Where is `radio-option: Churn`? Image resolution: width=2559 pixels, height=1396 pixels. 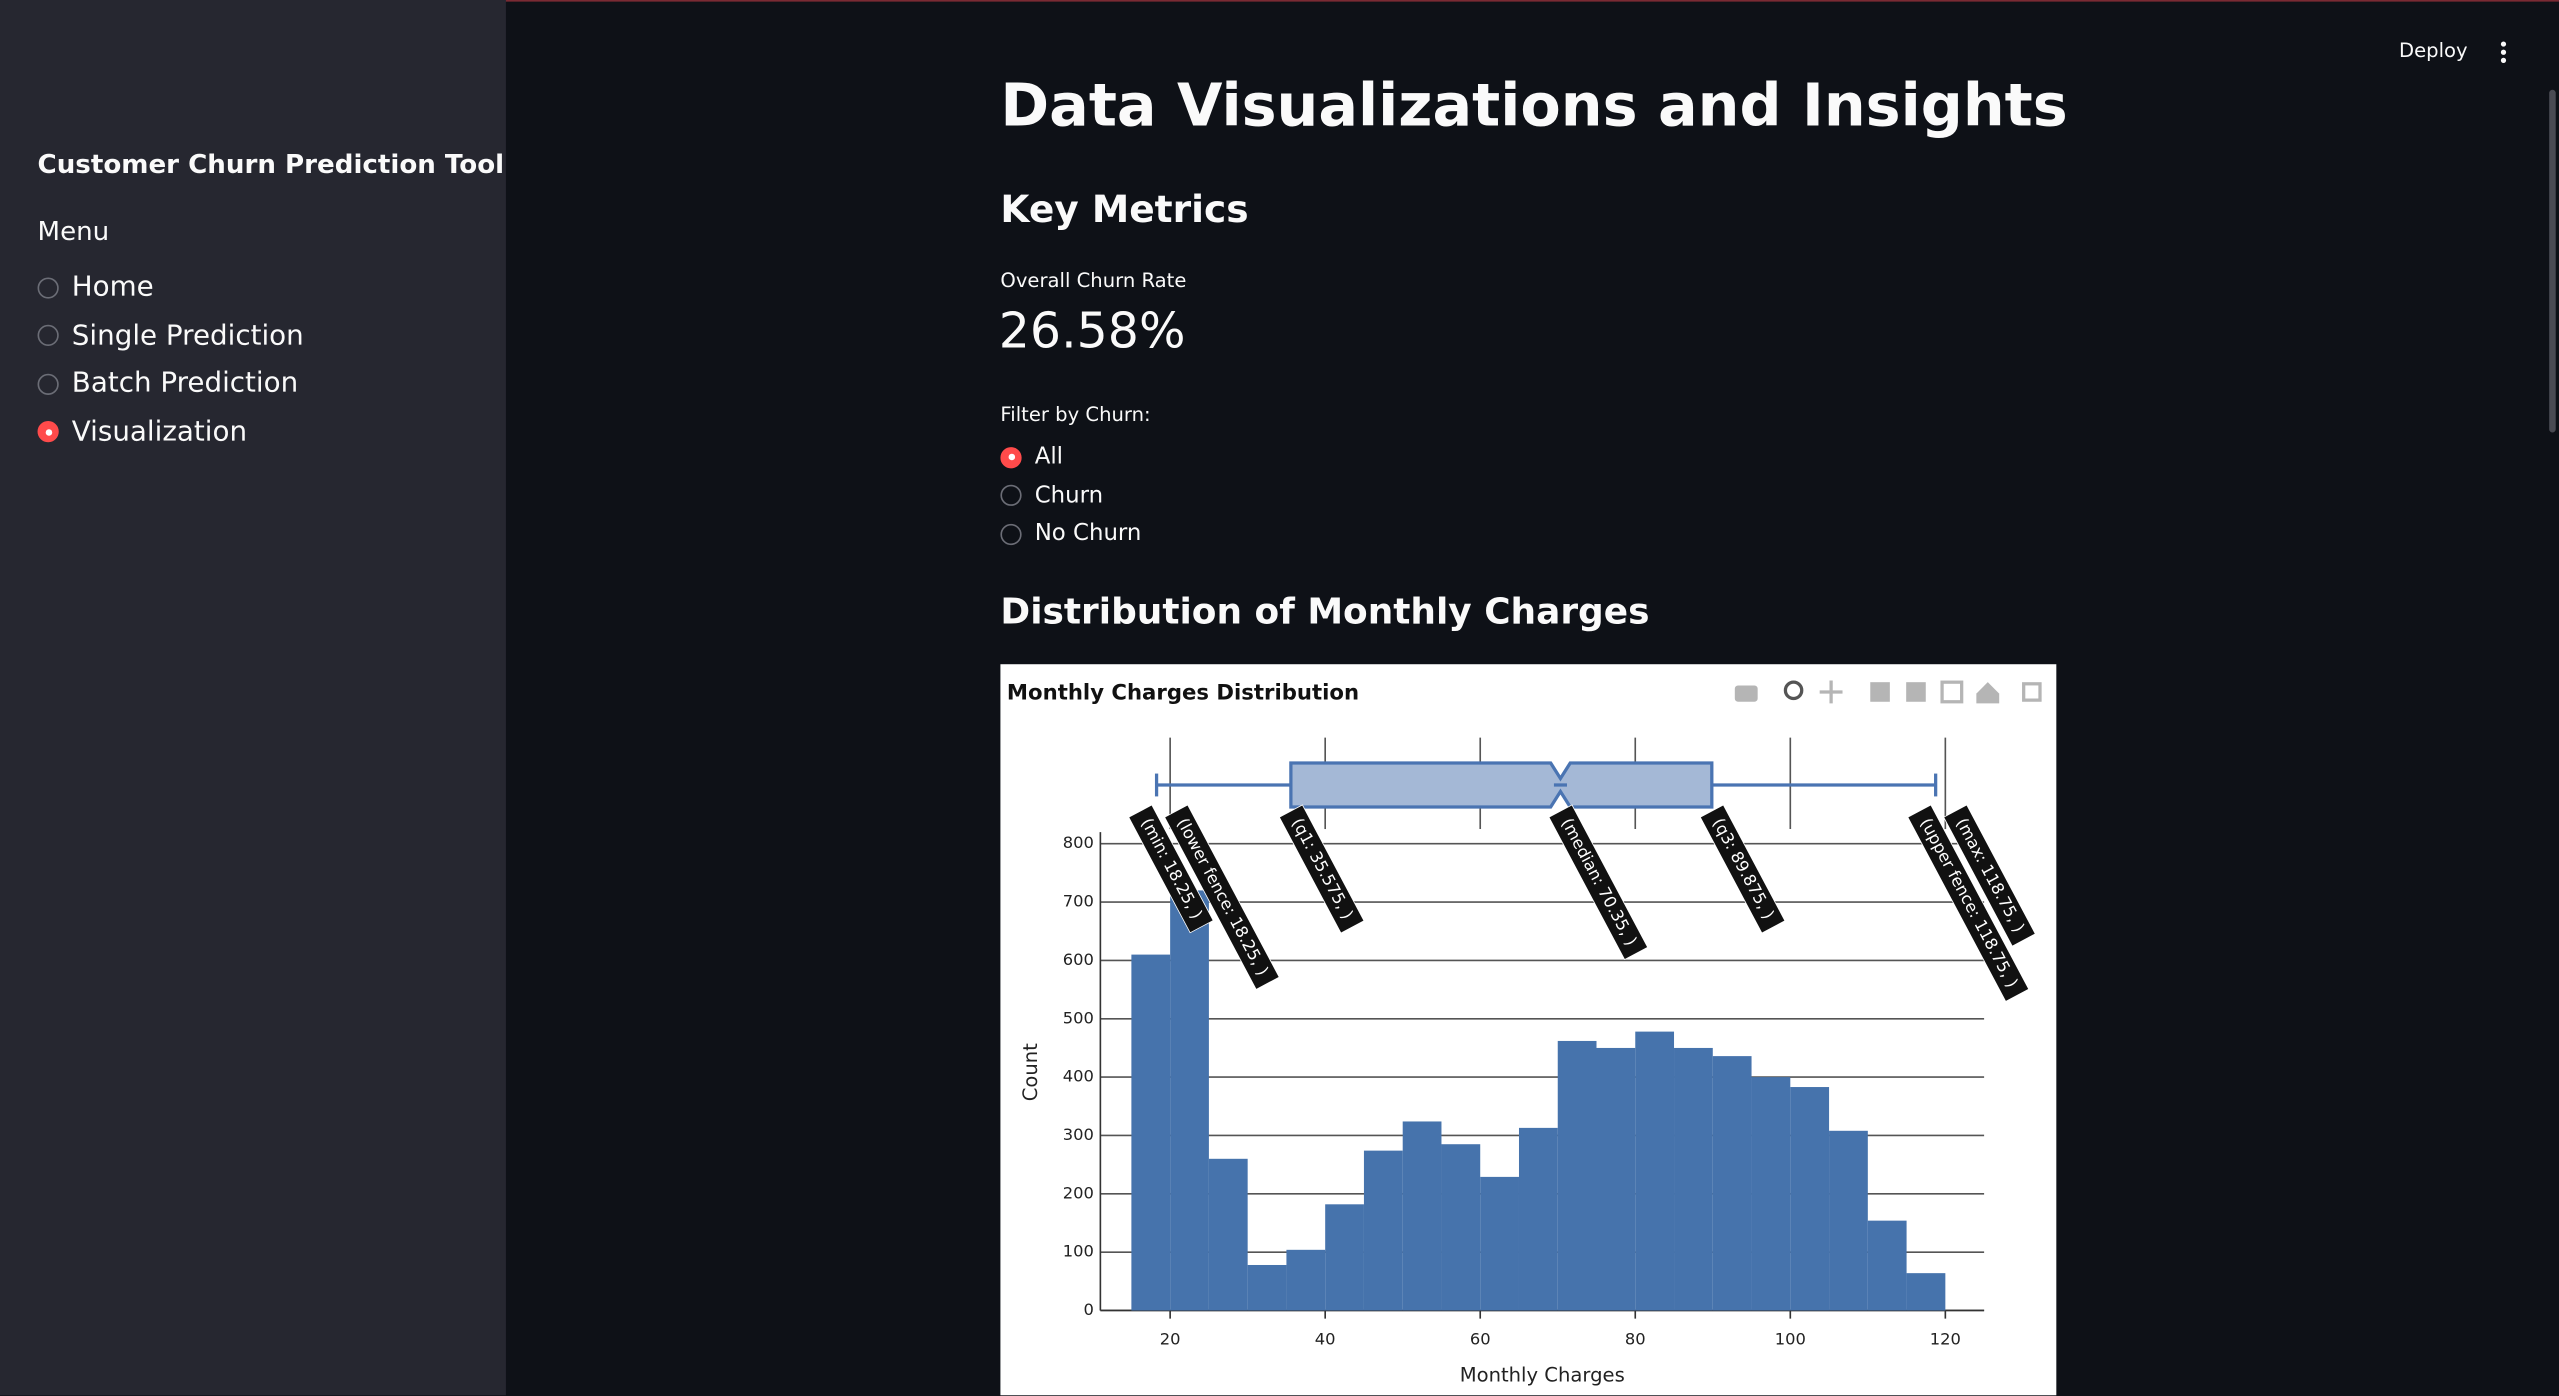 radio-option: Churn is located at coordinates (1051, 495).